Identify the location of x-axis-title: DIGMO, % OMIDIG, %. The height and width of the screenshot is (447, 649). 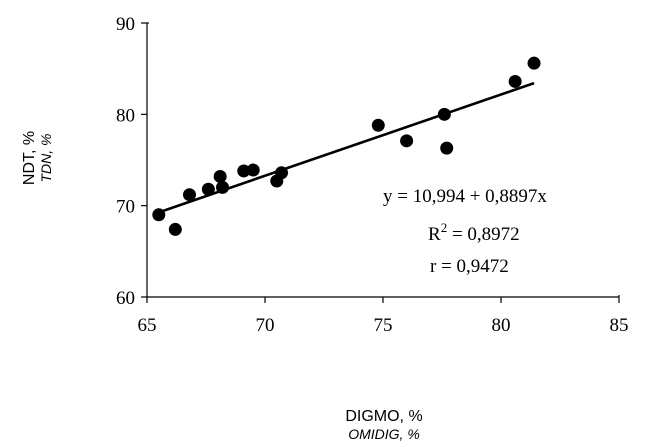
(383, 425).